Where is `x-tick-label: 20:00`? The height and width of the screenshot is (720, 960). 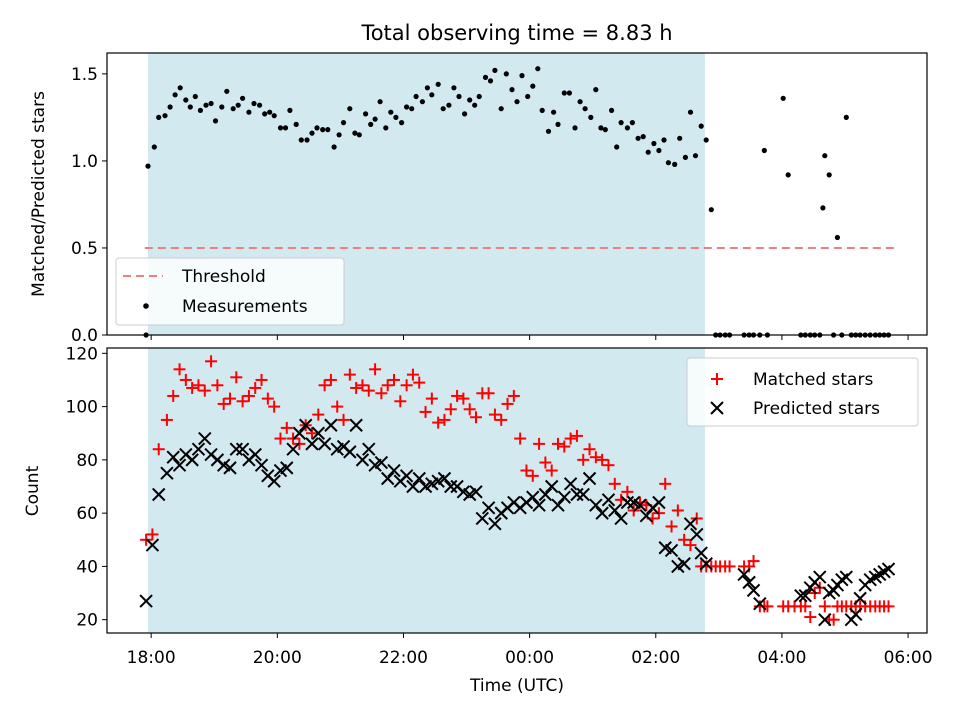
x-tick-label: 20:00 is located at coordinates (277, 658).